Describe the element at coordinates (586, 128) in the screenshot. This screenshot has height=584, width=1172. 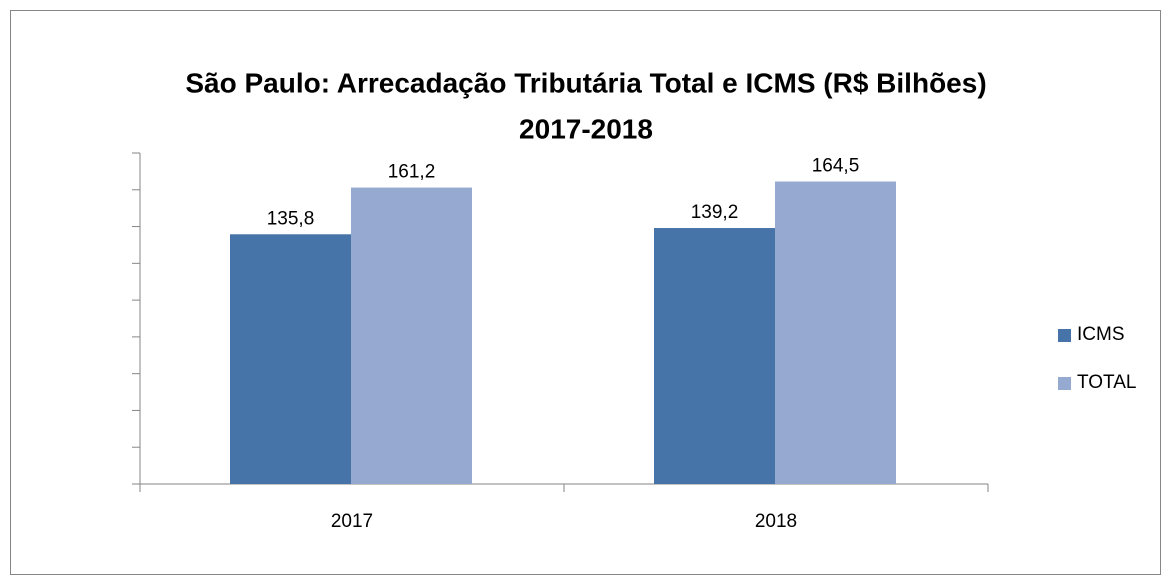
I see `chart-subtitle: 2017-2018` at that location.